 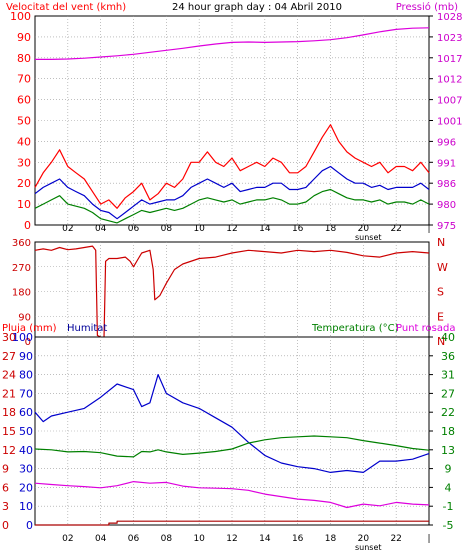 What do you see at coordinates (449, 59) in the screenshot?
I see `pressure-tick-label: 1017` at bounding box center [449, 59].